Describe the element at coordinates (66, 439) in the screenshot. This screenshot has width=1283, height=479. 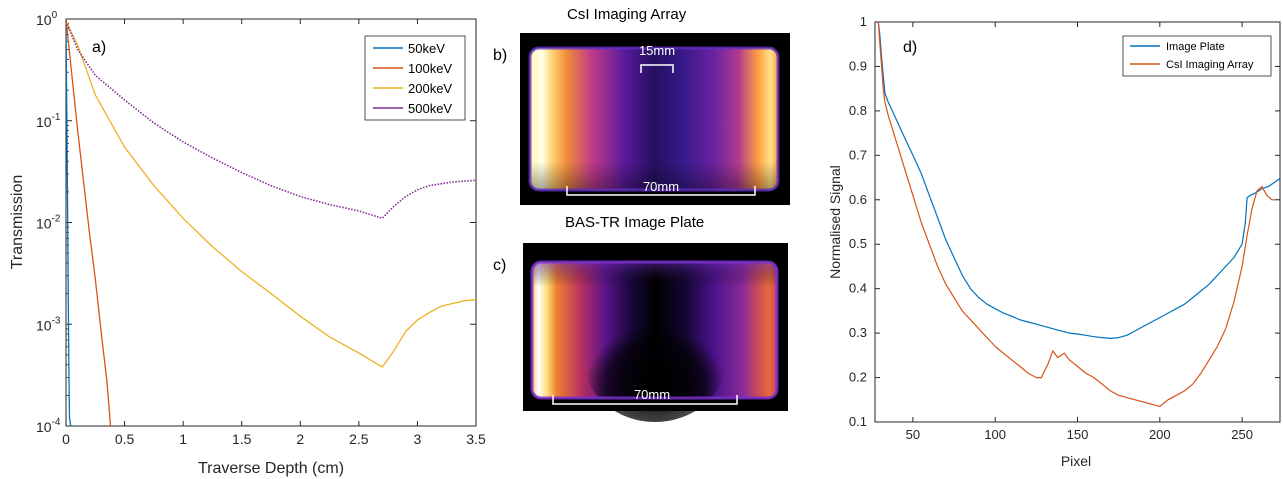
I see `panel-a-x-tick-label: 0` at that location.